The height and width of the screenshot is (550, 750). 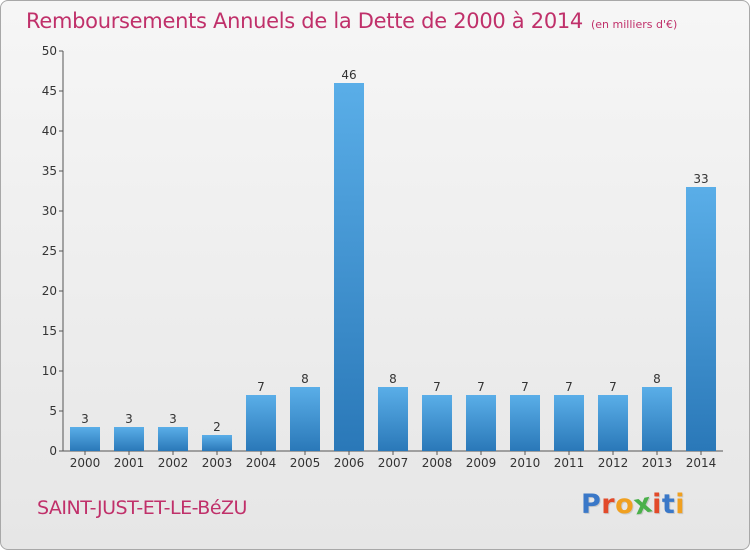 I want to click on x-tick-label: 2002, so click(x=173, y=463).